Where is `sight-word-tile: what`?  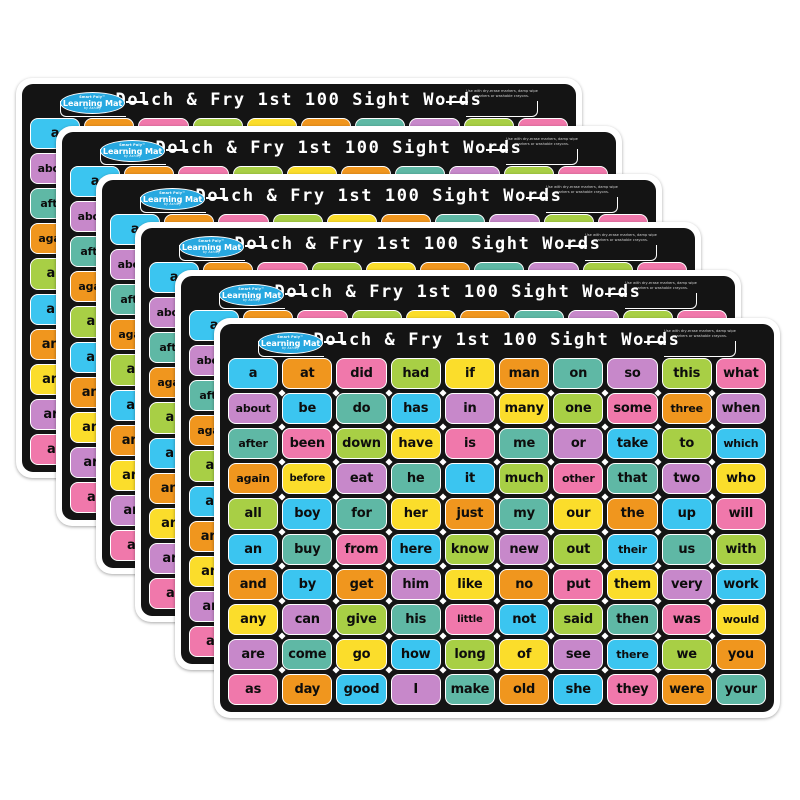
sight-word-tile: what is located at coordinates (740, 374).